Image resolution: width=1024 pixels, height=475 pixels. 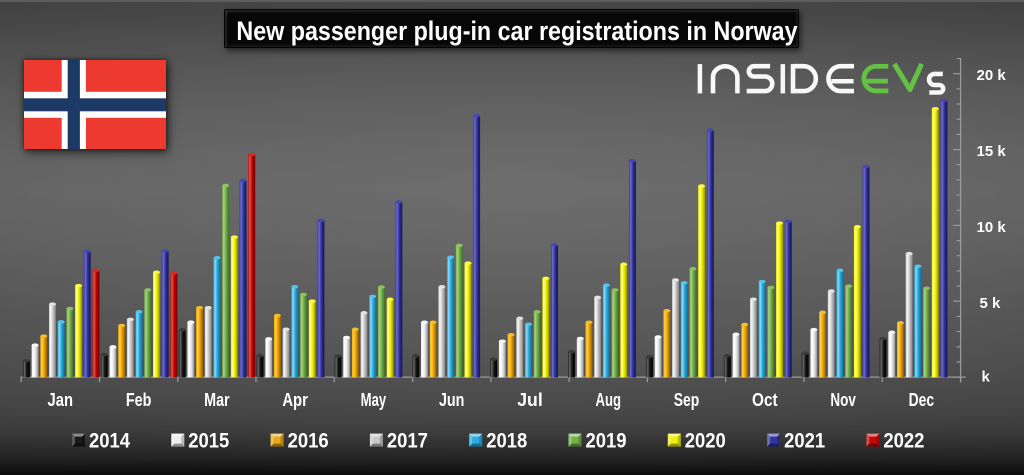 What do you see at coordinates (986, 376) in the screenshot?
I see `svg-text: k` at bounding box center [986, 376].